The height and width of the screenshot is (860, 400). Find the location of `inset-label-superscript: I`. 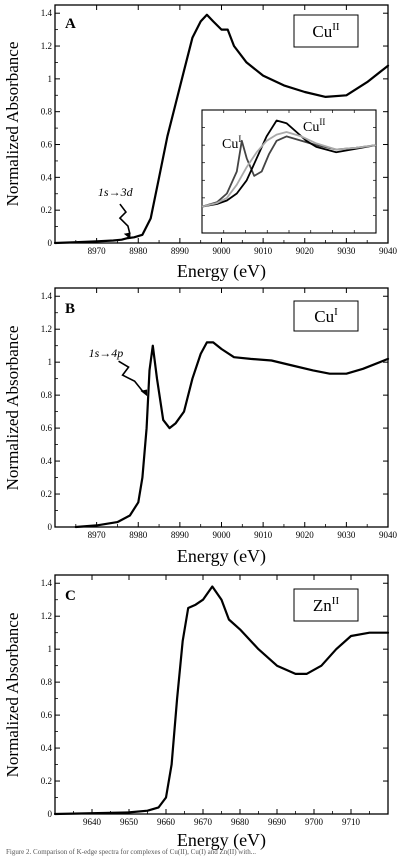

inset-label-superscript: I is located at coordinates (239, 139).